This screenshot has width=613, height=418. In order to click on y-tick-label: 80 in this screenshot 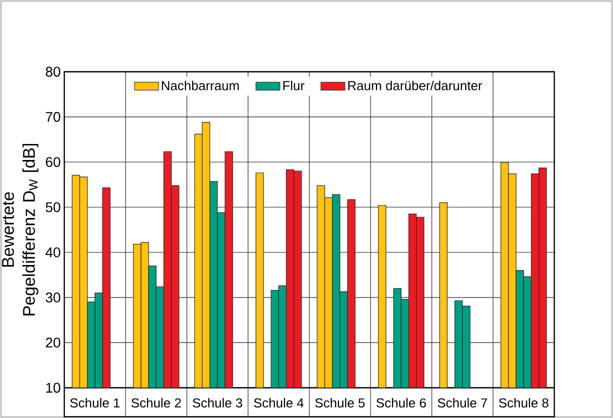, I will do `click(53, 71)`.